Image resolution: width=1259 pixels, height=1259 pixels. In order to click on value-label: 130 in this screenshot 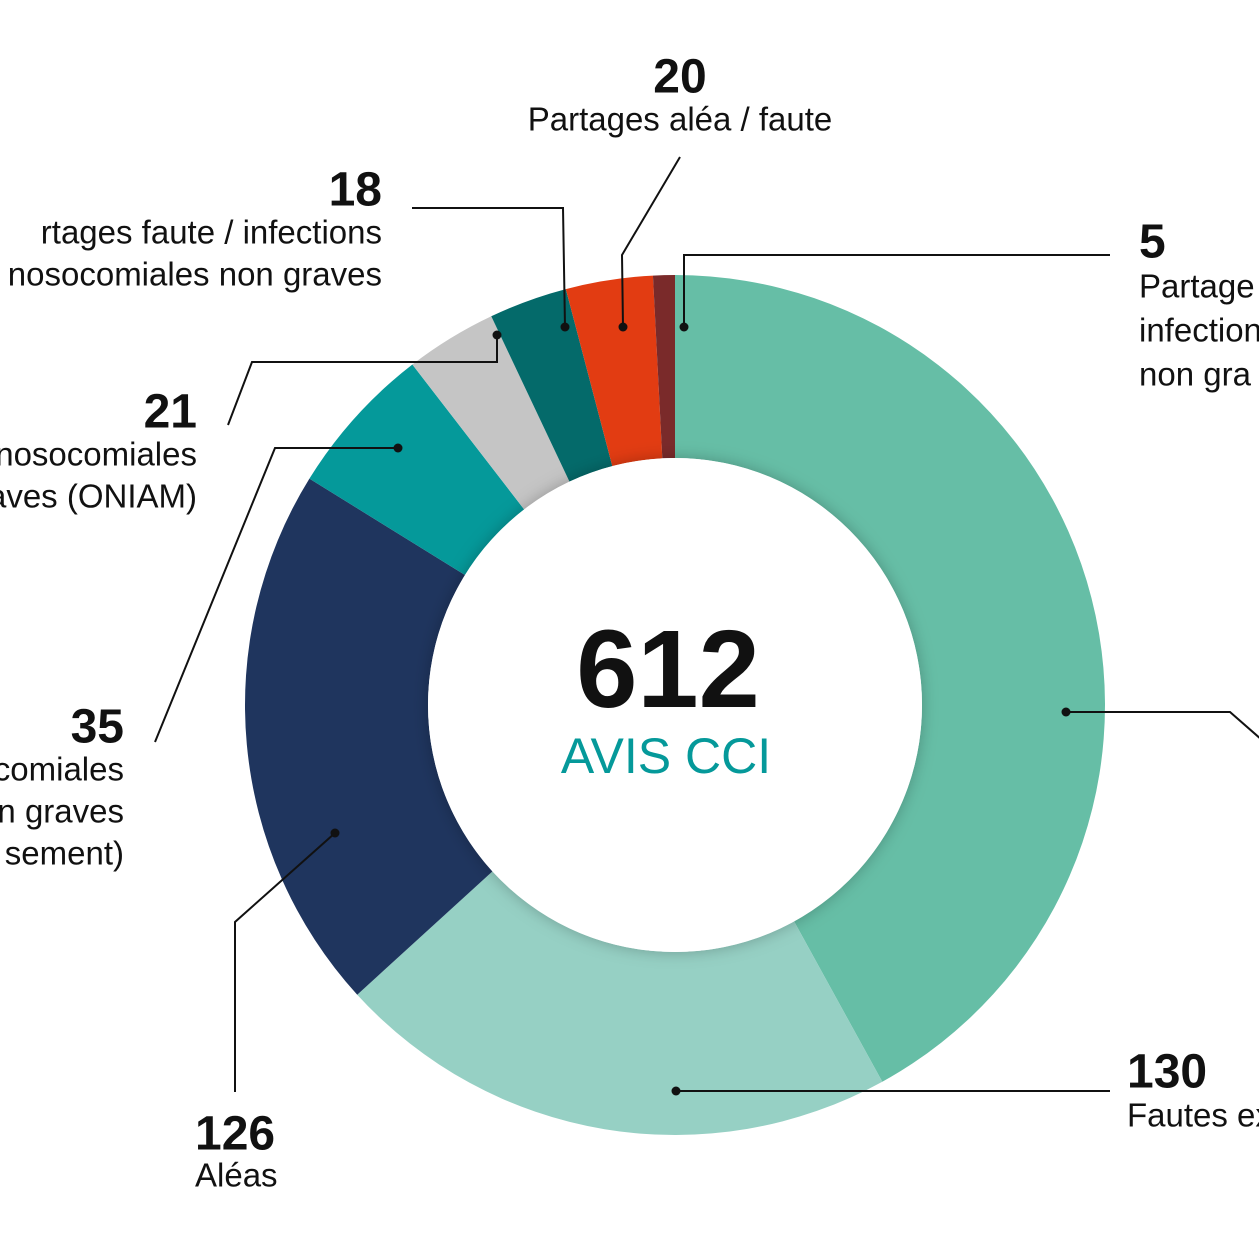, I will do `click(1167, 1072)`.